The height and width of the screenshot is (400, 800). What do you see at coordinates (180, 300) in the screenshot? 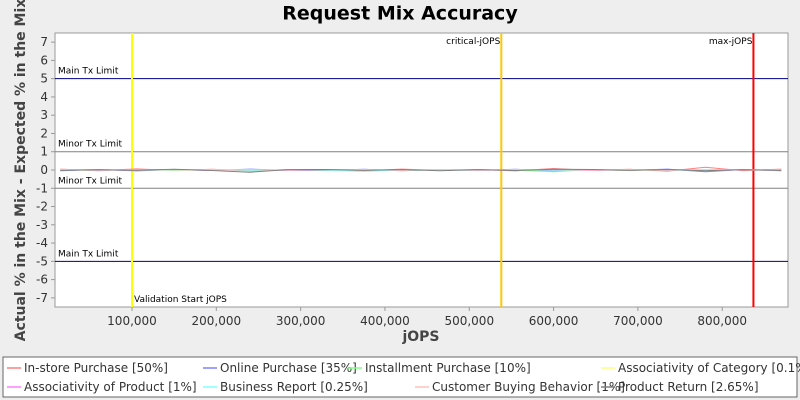
I see `marker-label: Validation Start jOPS` at bounding box center [180, 300].